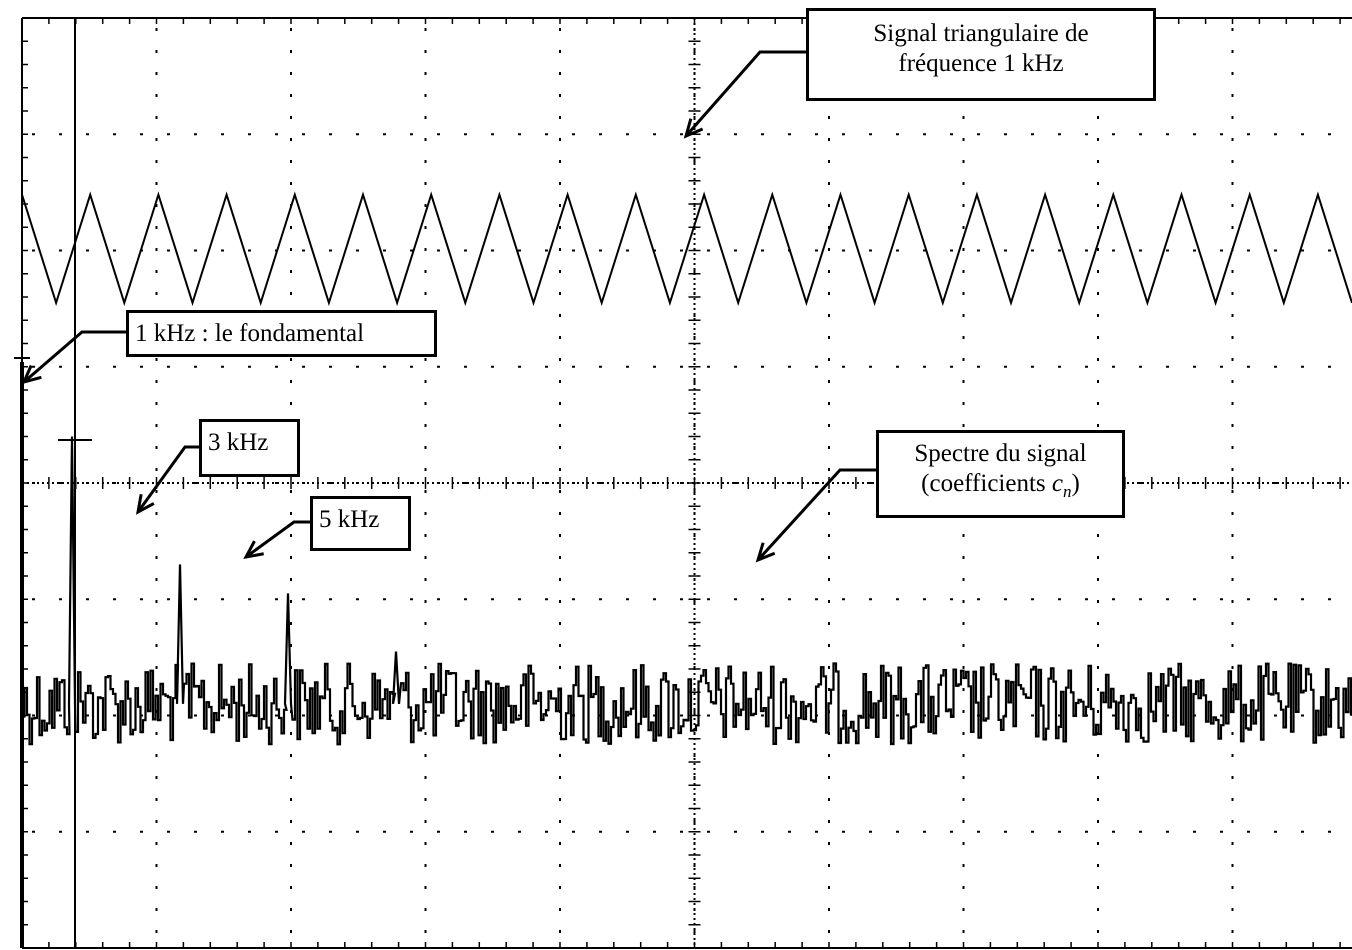  What do you see at coordinates (253, 550) in the screenshot?
I see `harmonic5-arrow-head` at bounding box center [253, 550].